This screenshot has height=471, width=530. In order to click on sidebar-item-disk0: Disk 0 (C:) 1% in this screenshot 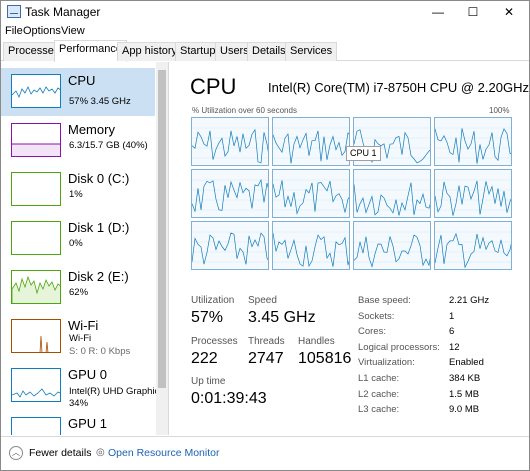, I will do `click(78, 190)`.